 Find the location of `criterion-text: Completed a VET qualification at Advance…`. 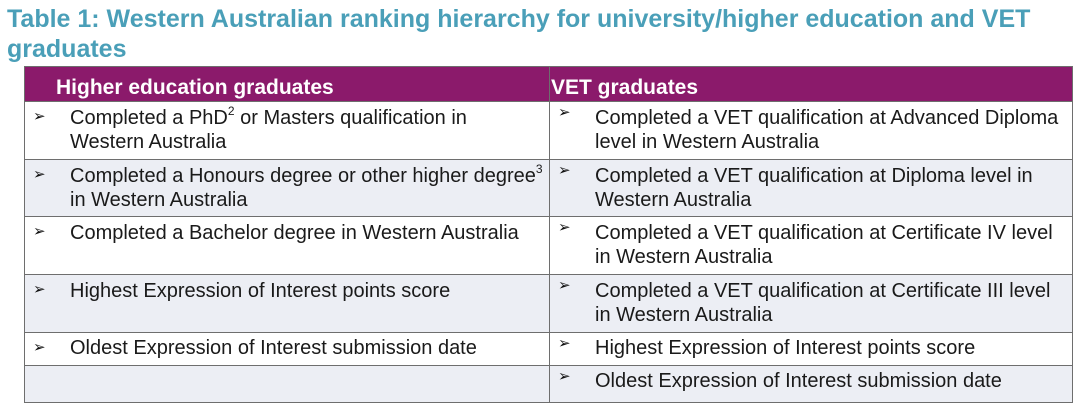

criterion-text: Completed a VET qualification at Advance… is located at coordinates (827, 130).